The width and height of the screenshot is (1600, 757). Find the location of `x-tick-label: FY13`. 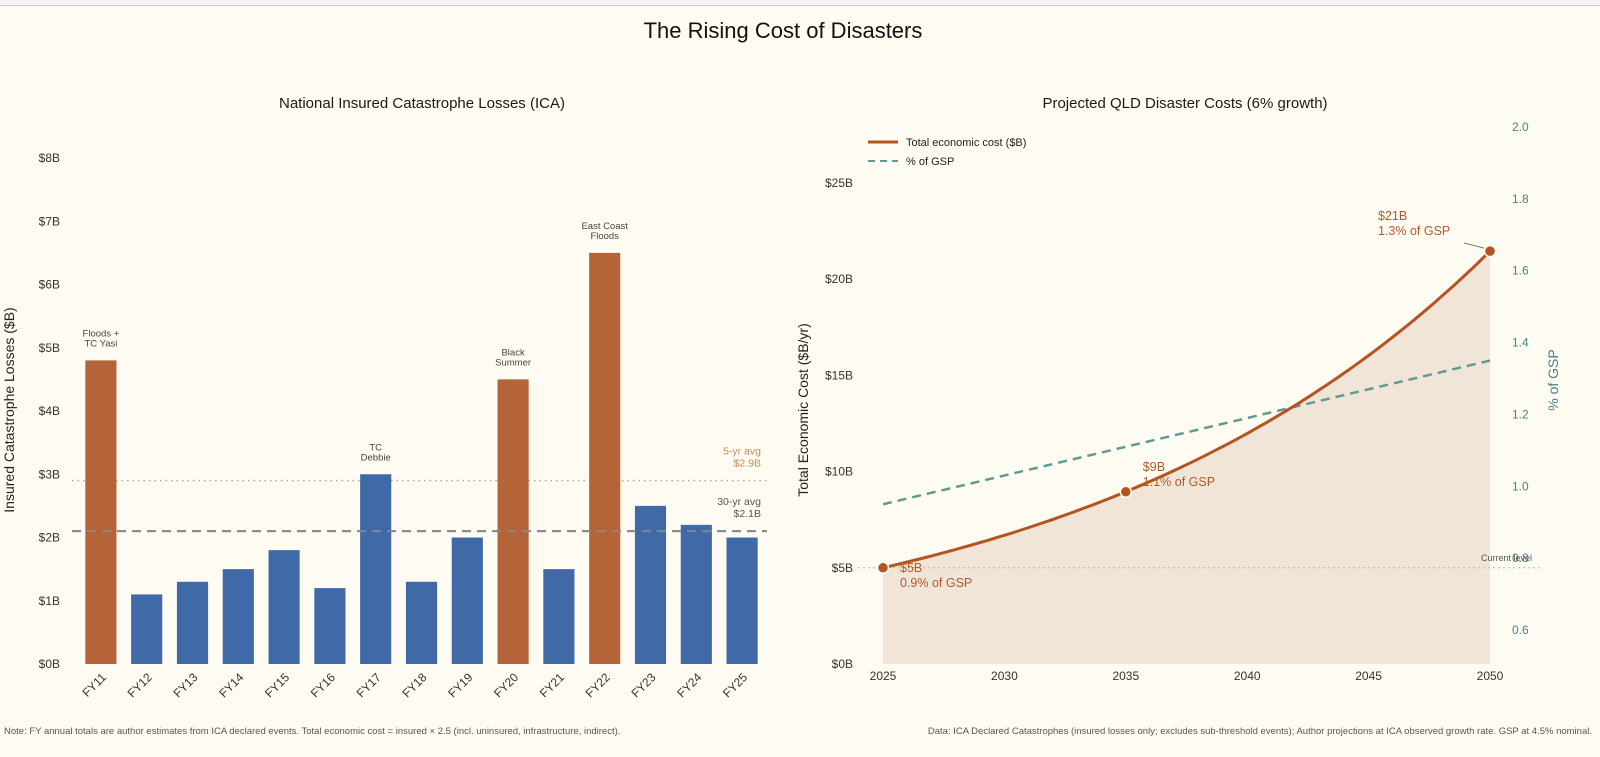

x-tick-label: FY13 is located at coordinates (185, 685).